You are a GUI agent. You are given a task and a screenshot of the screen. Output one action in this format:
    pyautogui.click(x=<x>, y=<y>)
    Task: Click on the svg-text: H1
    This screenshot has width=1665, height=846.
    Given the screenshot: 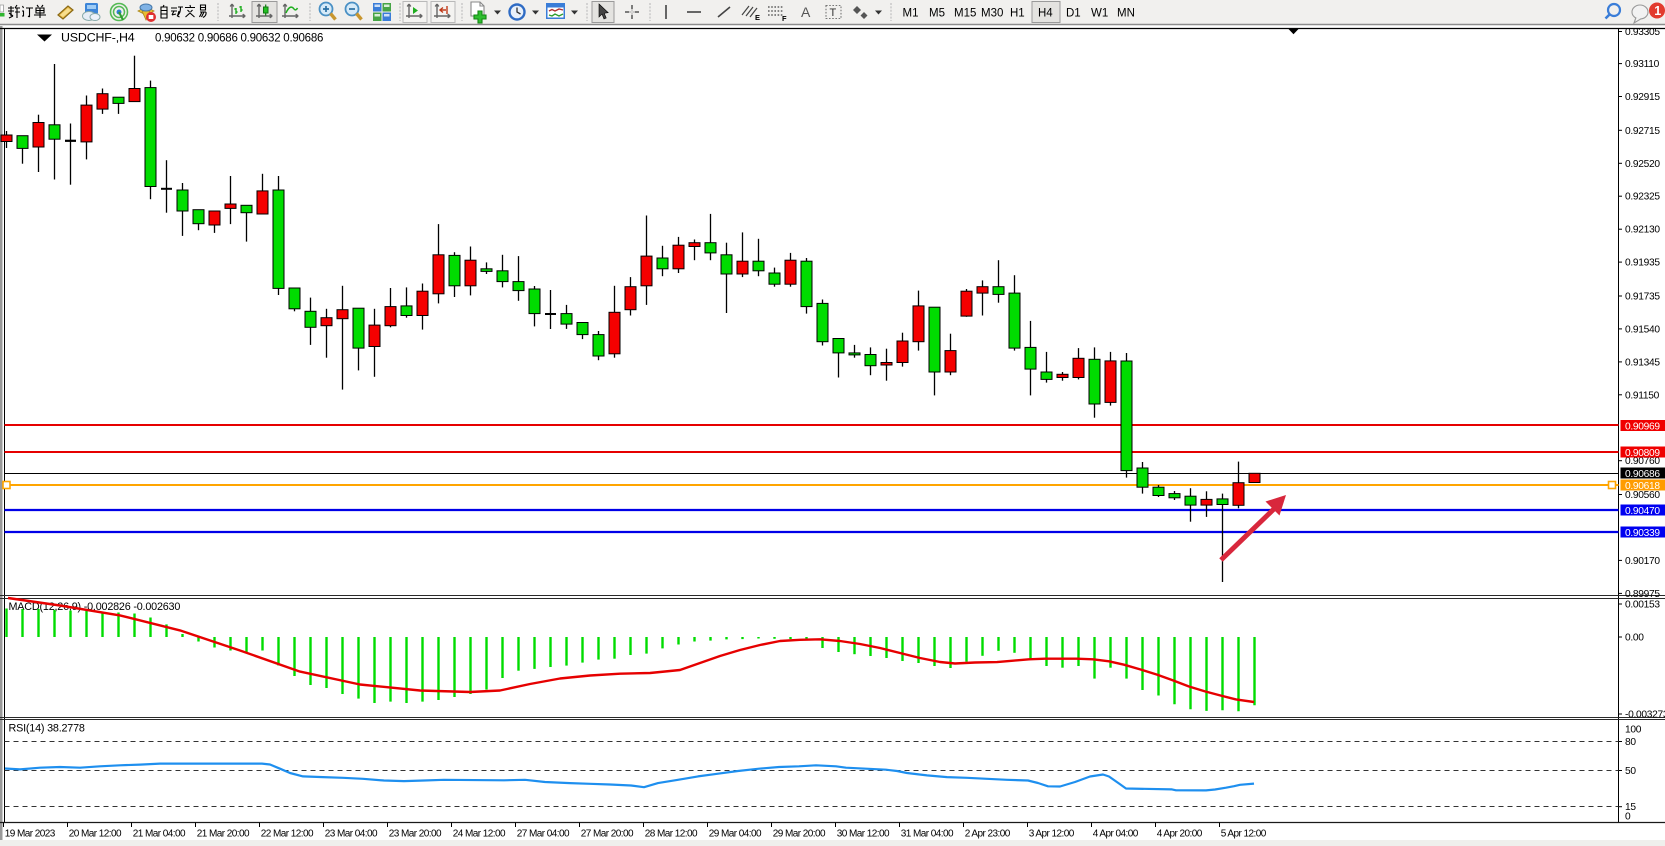 What is the action you would take?
    pyautogui.click(x=1017, y=14)
    